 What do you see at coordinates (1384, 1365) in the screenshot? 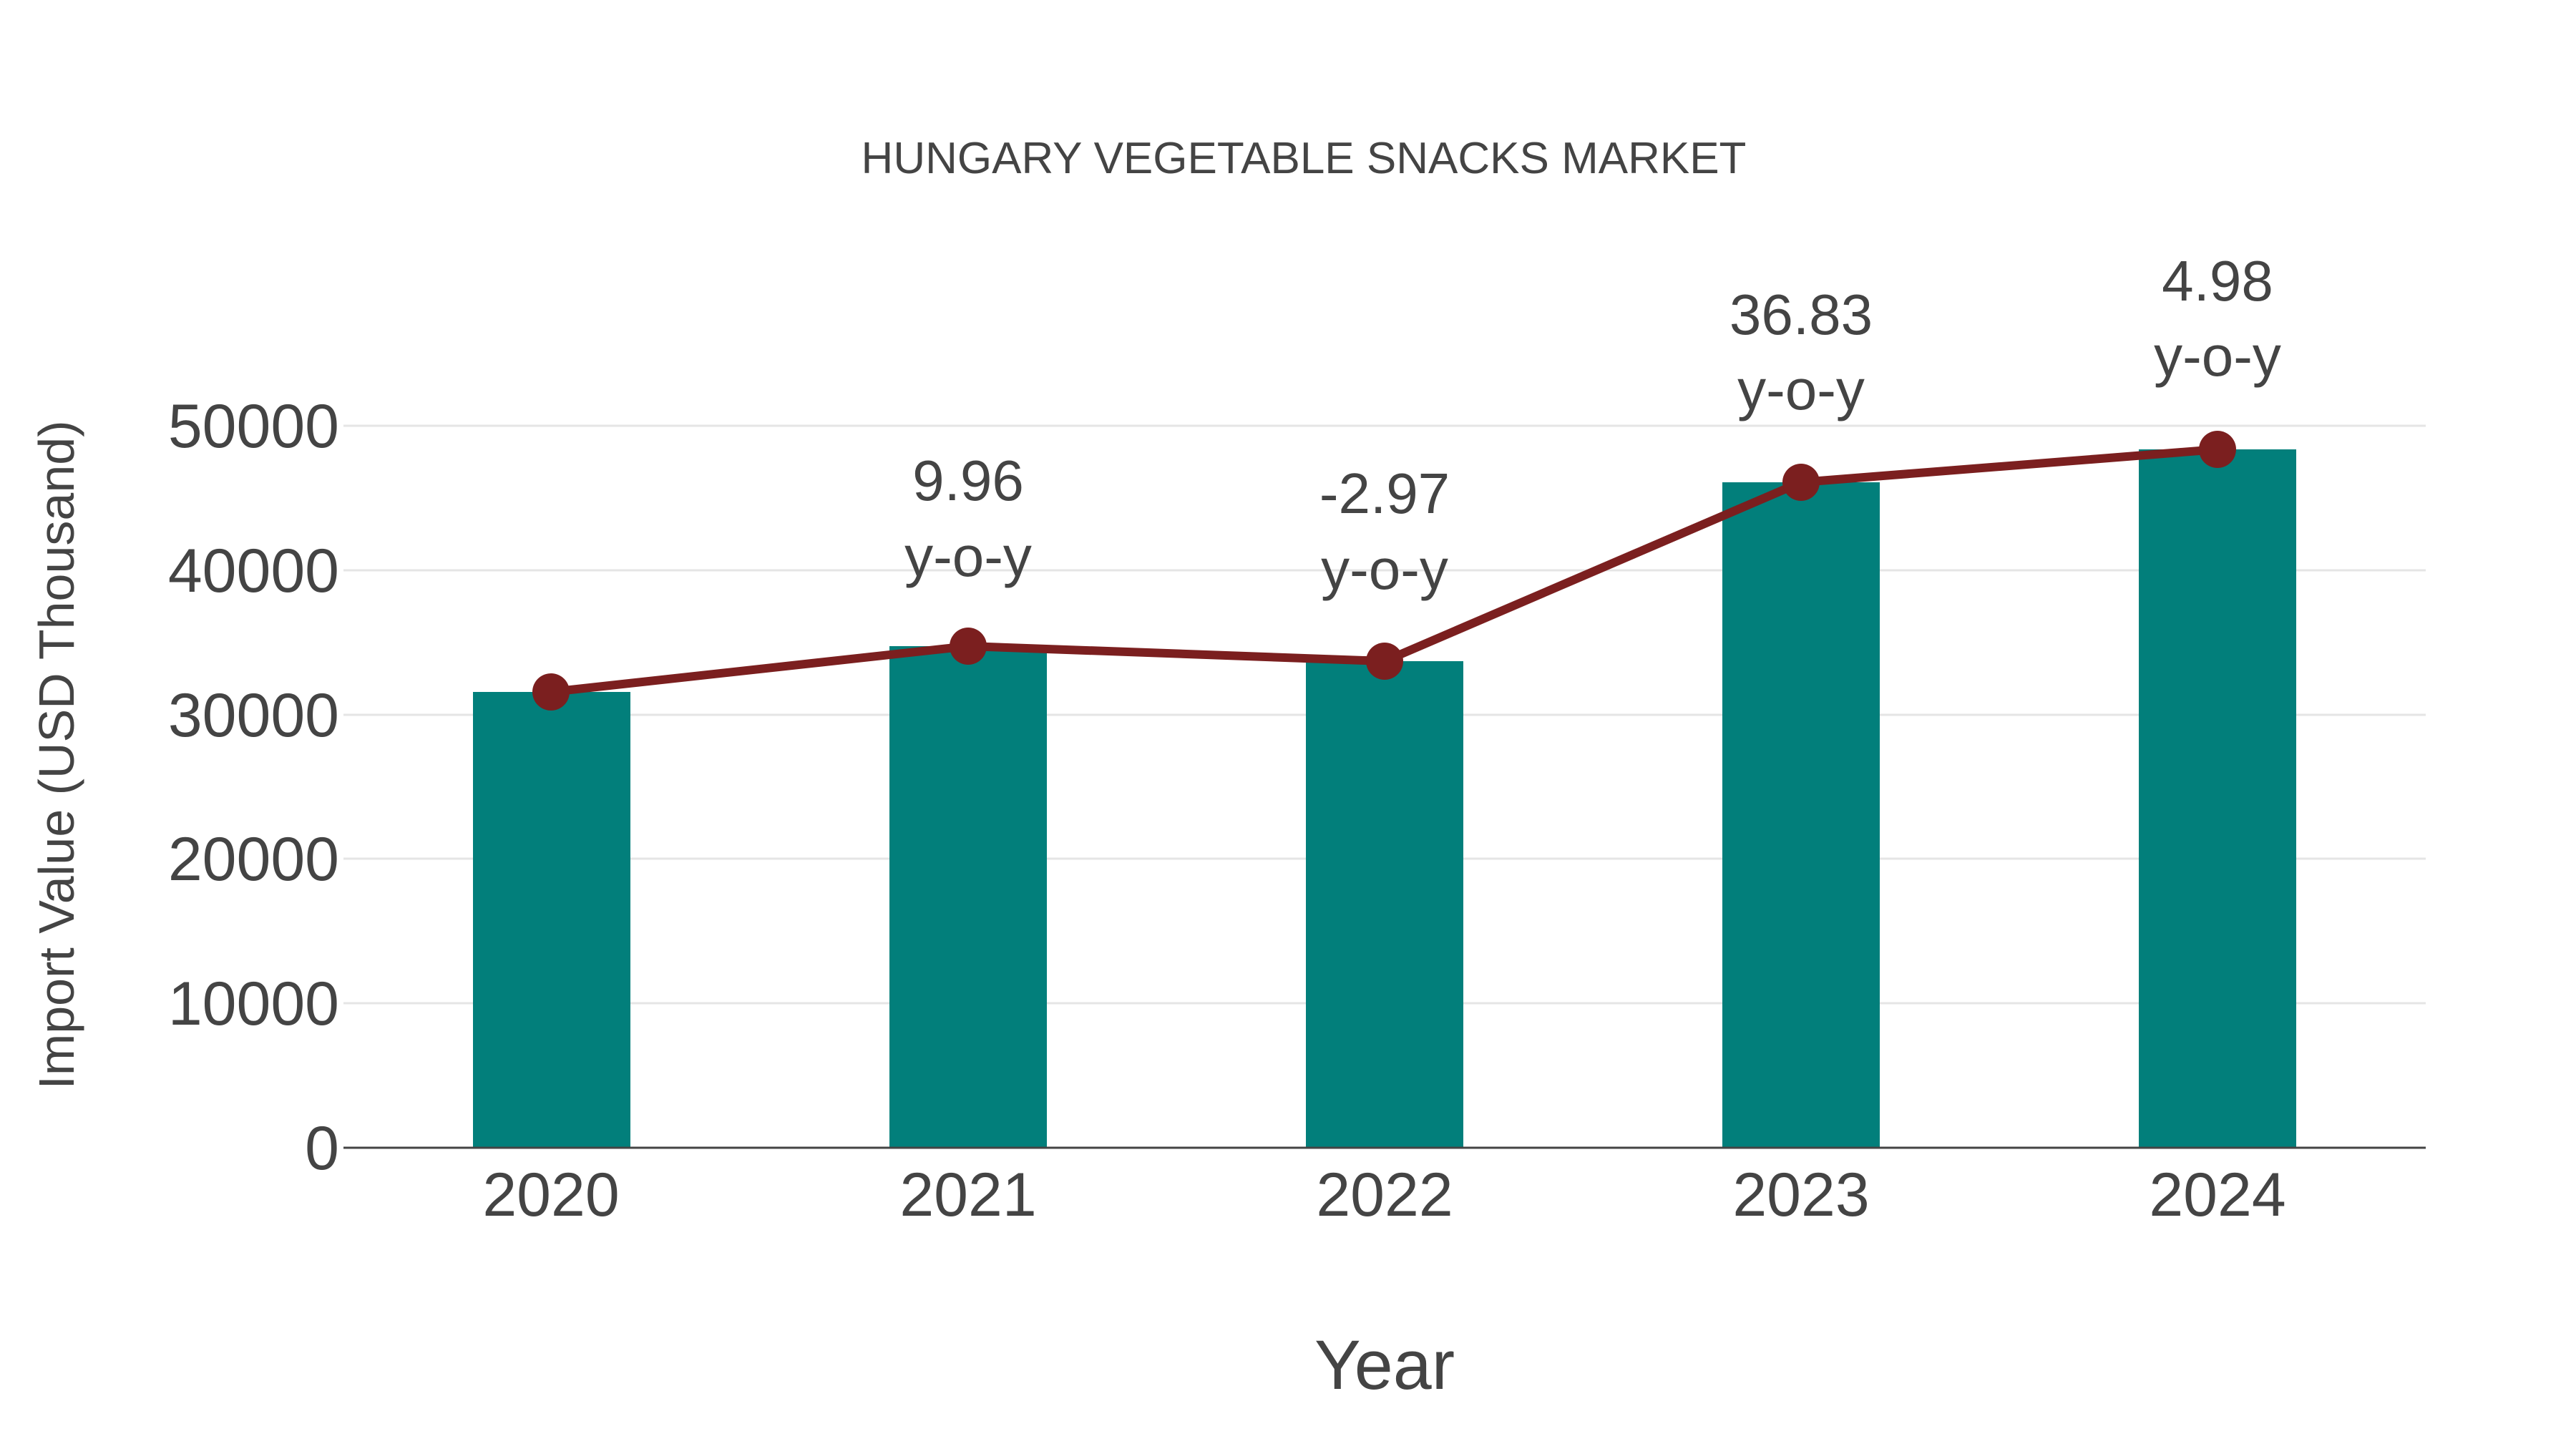
I see `x-axis-title: Year` at bounding box center [1384, 1365].